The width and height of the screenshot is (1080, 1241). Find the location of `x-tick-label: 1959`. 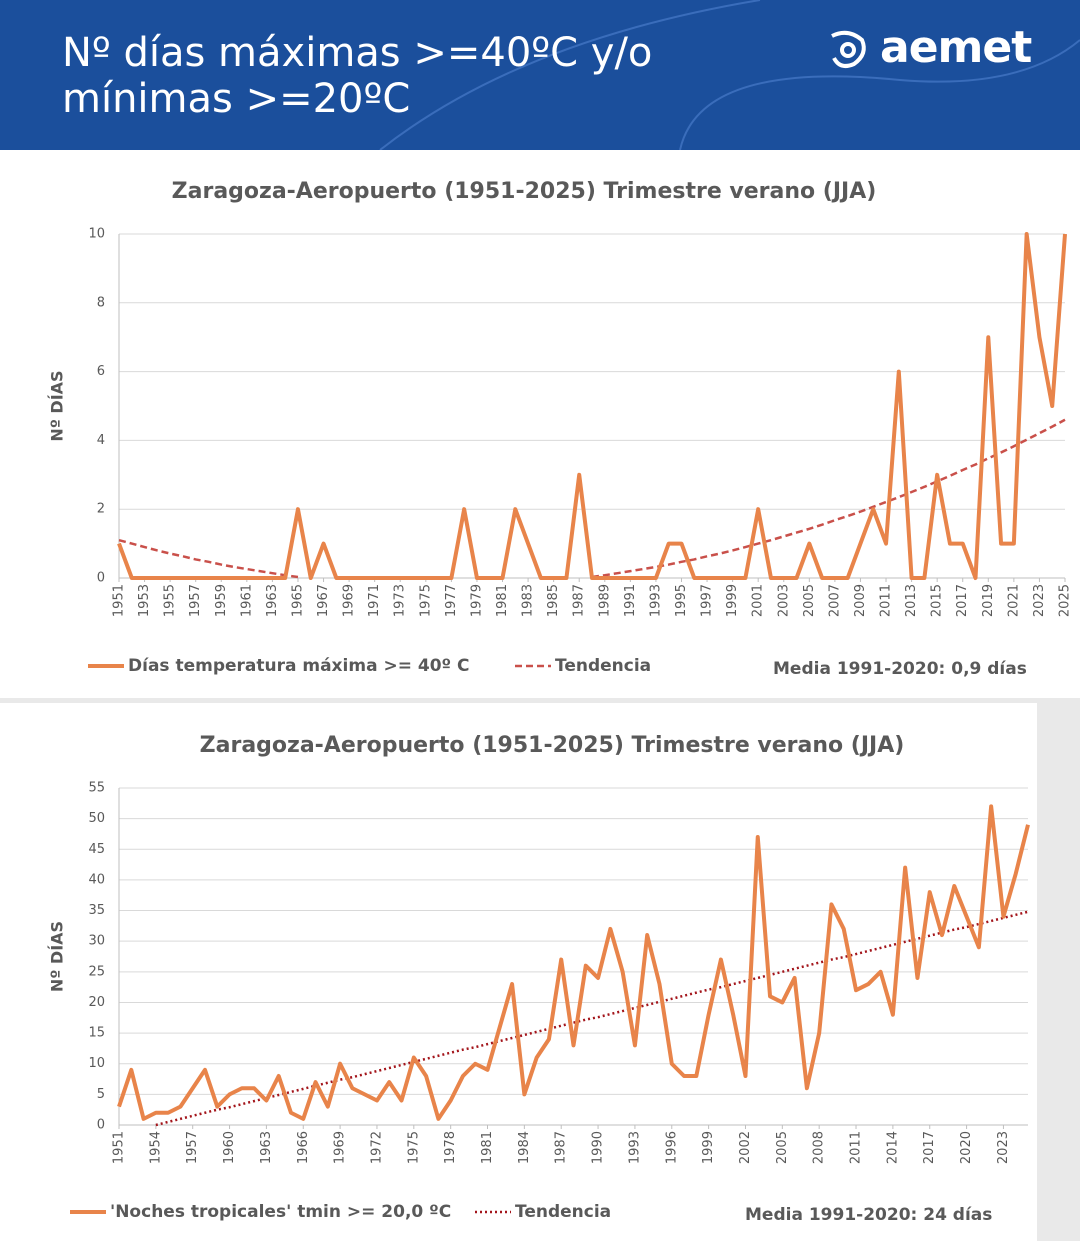

x-tick-label: 1959 is located at coordinates (221, 600).